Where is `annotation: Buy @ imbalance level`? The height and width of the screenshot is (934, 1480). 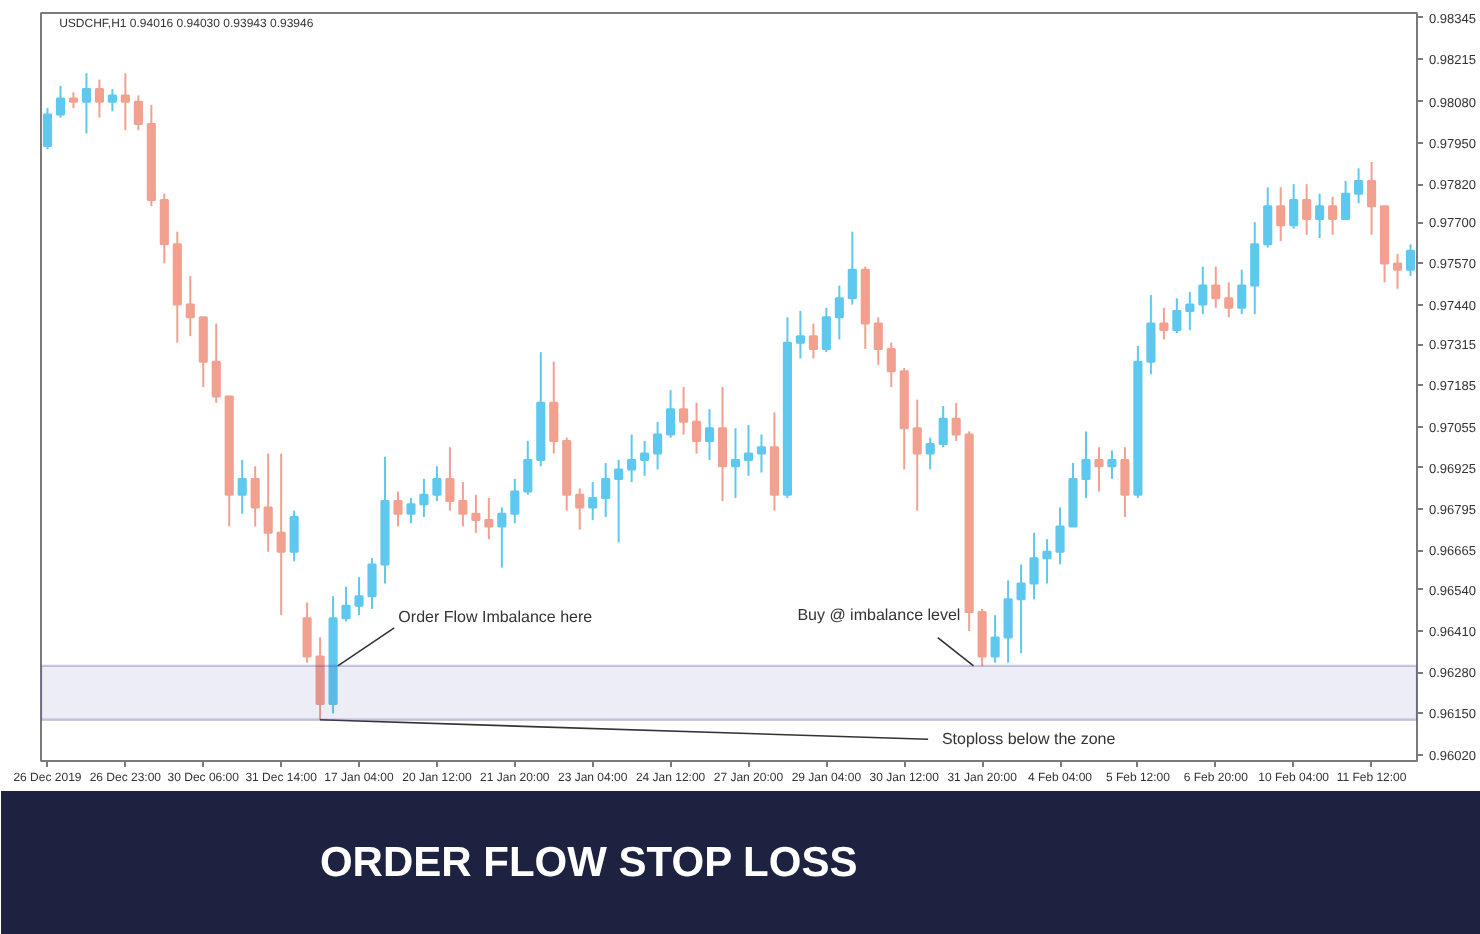
annotation: Buy @ imbalance level is located at coordinates (879, 615).